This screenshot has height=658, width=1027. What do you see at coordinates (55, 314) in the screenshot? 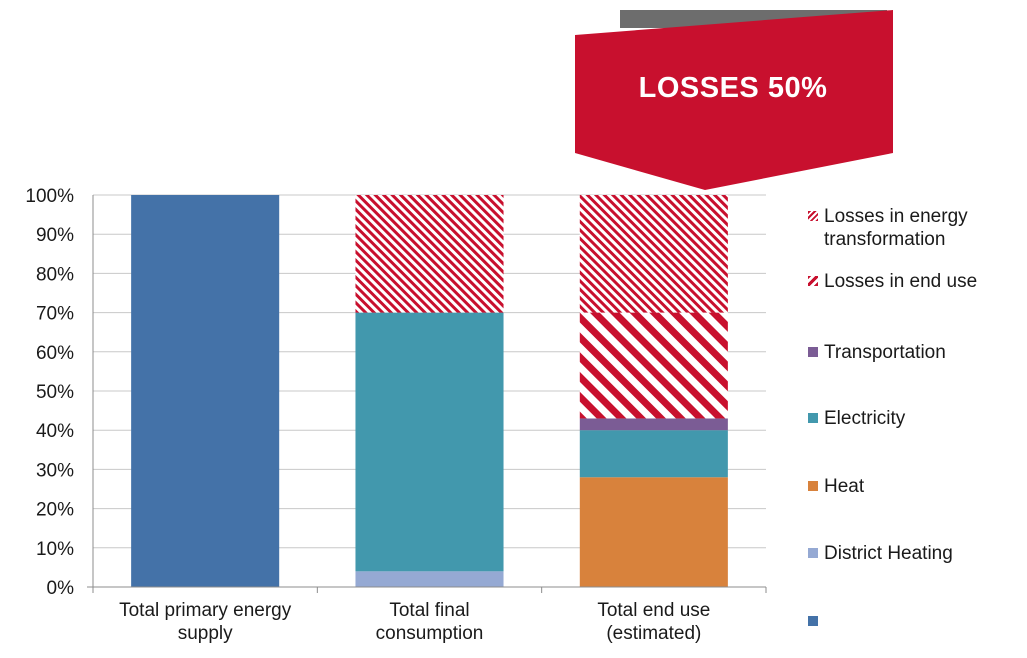
I see `y-tick-label: 70%` at bounding box center [55, 314].